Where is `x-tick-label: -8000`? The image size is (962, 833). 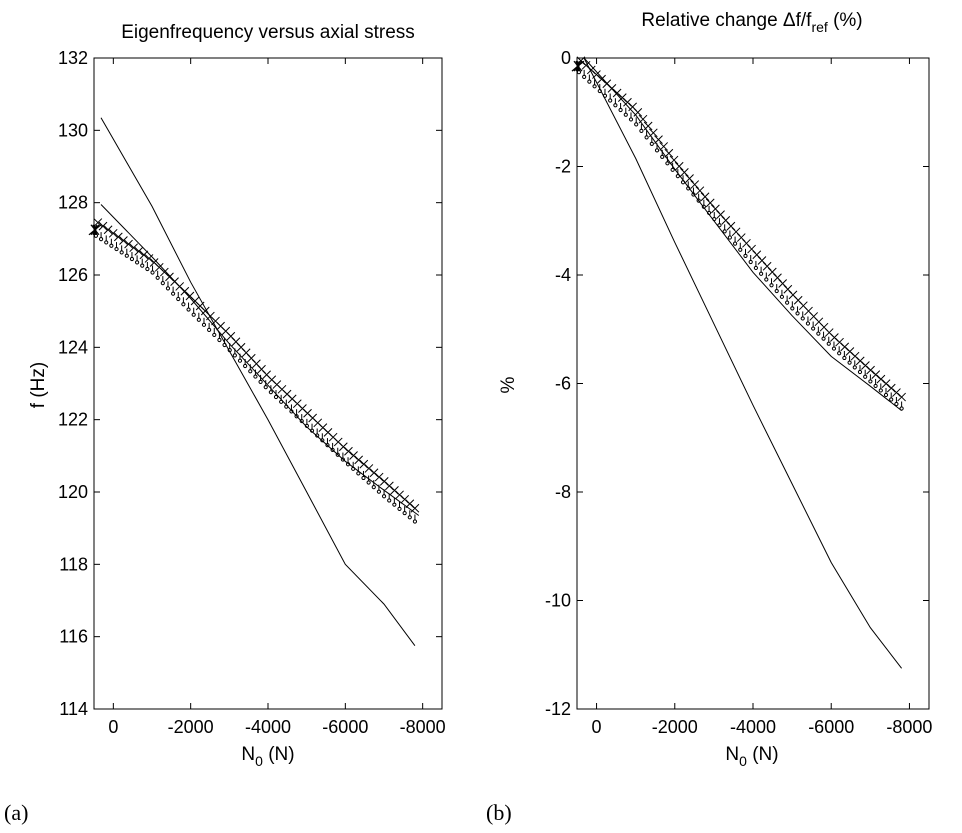 x-tick-label: -8000 is located at coordinates (423, 727).